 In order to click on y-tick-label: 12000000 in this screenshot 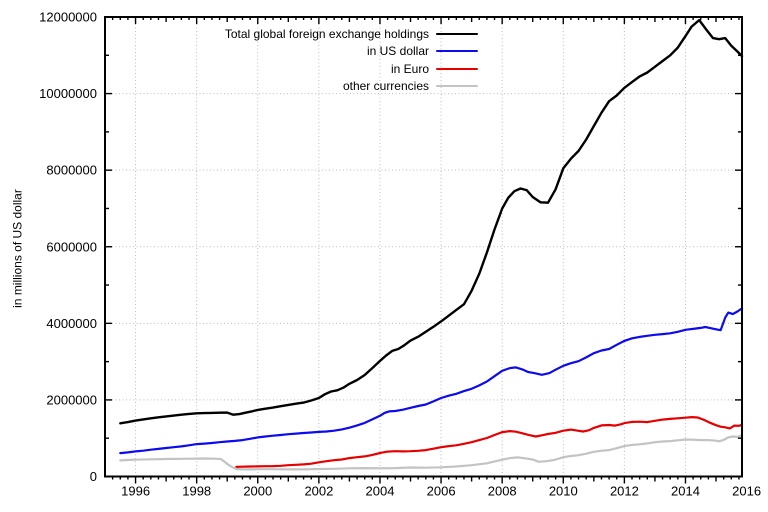, I will do `click(68, 17)`.